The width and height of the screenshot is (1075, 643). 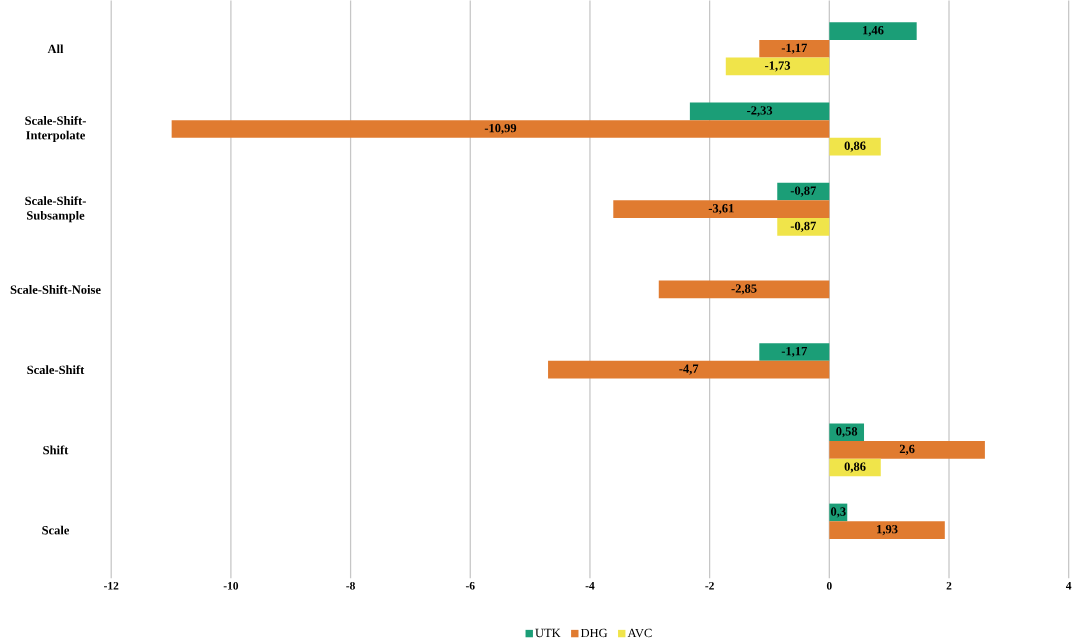 What do you see at coordinates (56, 450) in the screenshot?
I see `y-tick-label: Shift` at bounding box center [56, 450].